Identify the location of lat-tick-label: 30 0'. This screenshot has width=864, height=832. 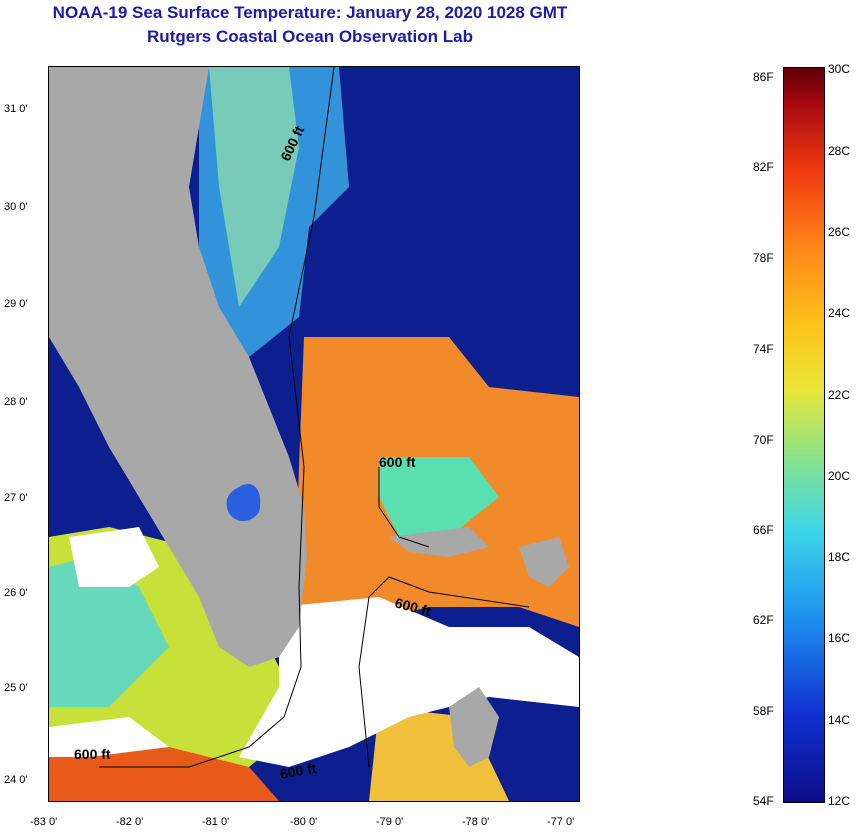
(16, 207).